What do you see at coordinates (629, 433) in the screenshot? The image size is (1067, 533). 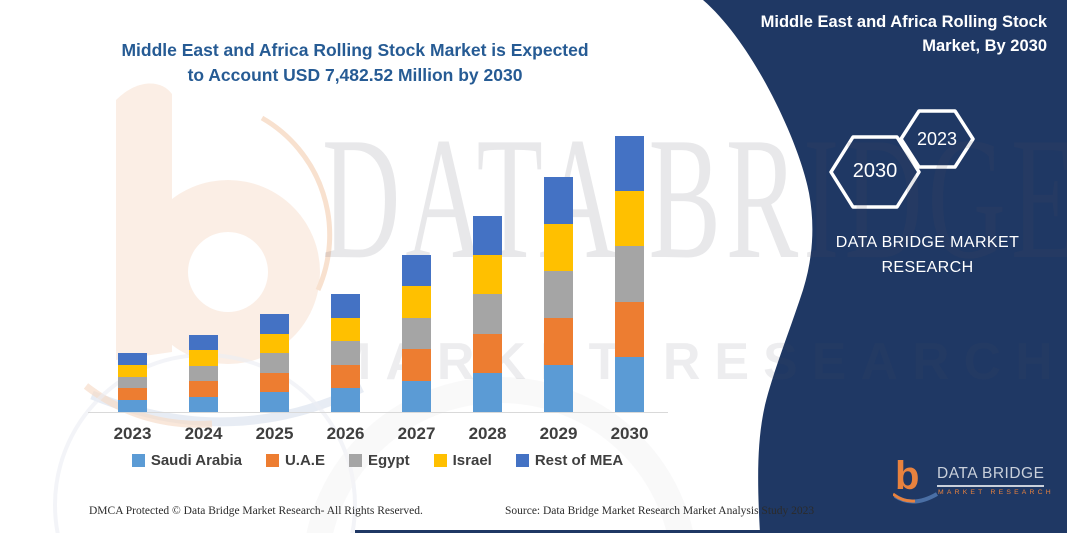 I see `x-label-2030: 2030` at bounding box center [629, 433].